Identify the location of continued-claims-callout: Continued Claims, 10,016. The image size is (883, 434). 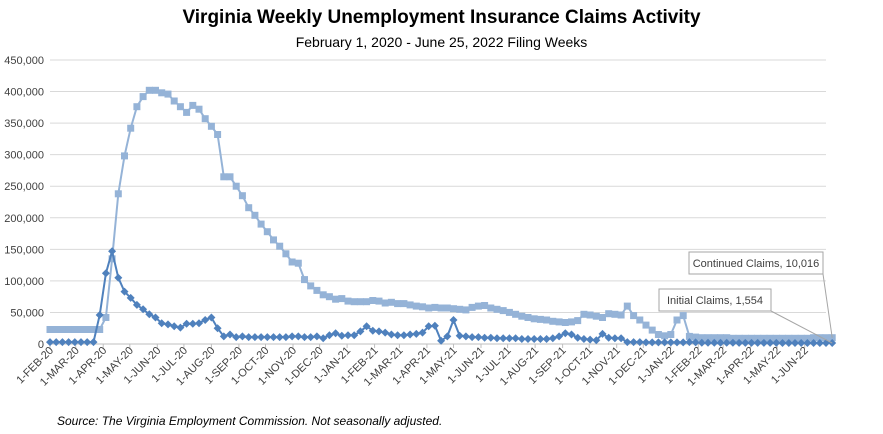
(760, 294).